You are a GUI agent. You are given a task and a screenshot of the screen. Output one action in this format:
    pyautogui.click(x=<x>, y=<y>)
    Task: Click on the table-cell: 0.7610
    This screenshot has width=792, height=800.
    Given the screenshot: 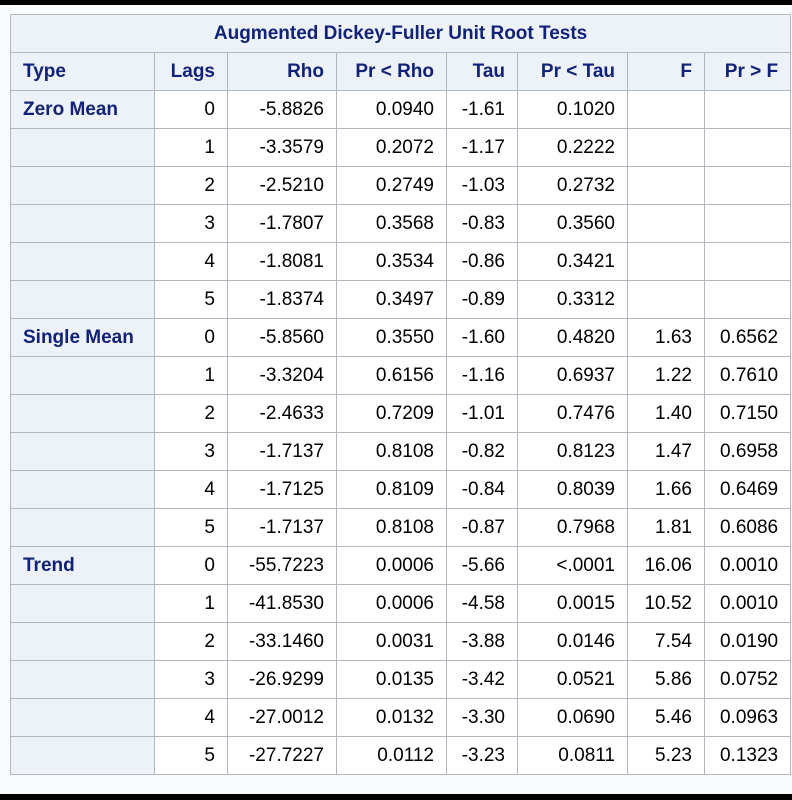 What is the action you would take?
    pyautogui.click(x=747, y=375)
    